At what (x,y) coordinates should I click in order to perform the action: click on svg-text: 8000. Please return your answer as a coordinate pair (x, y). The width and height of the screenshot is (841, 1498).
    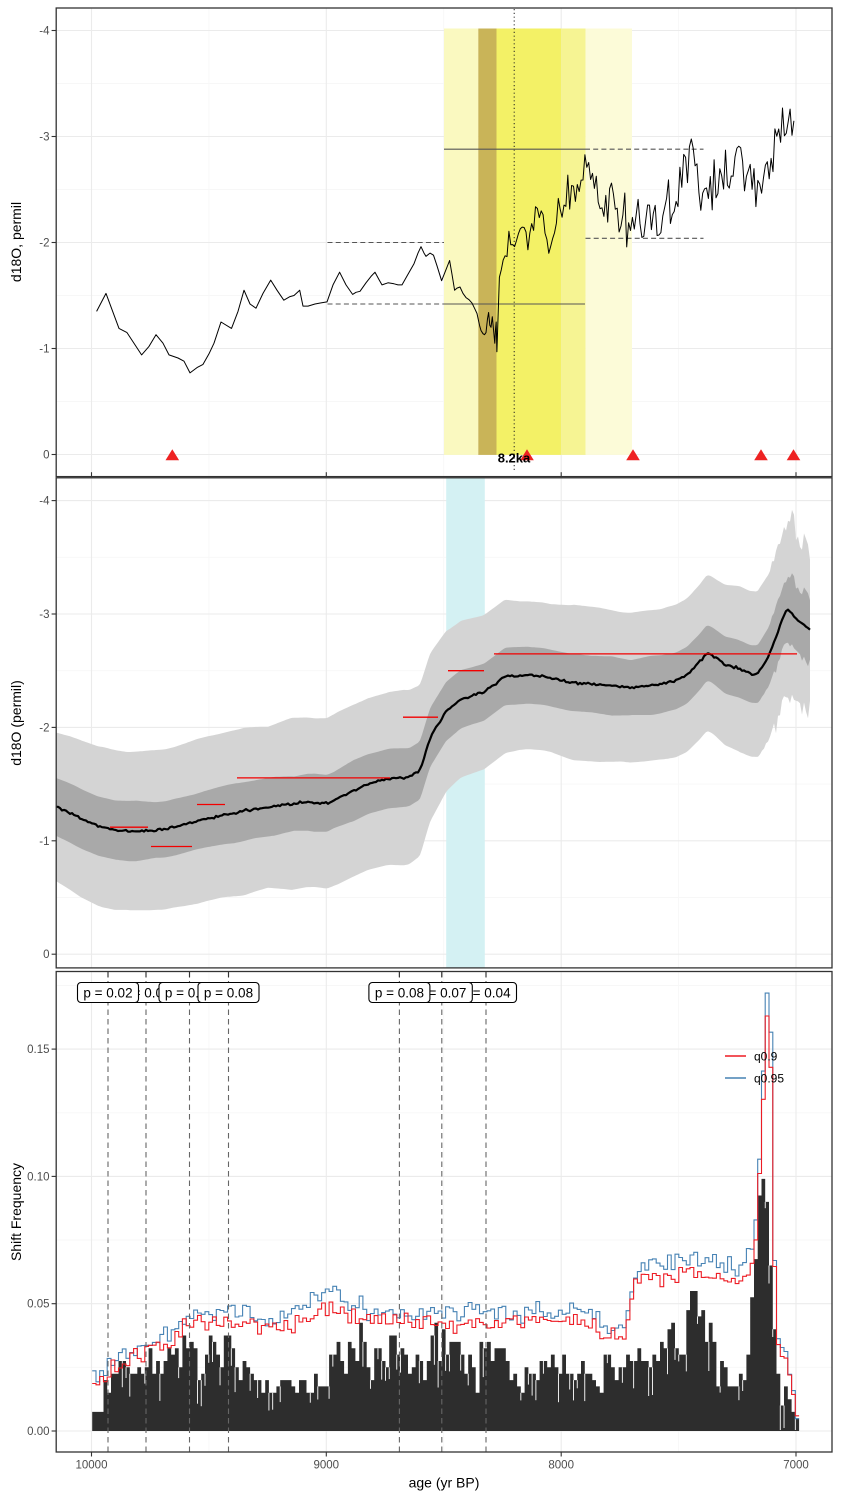
    Looking at the image, I should click on (561, 1466).